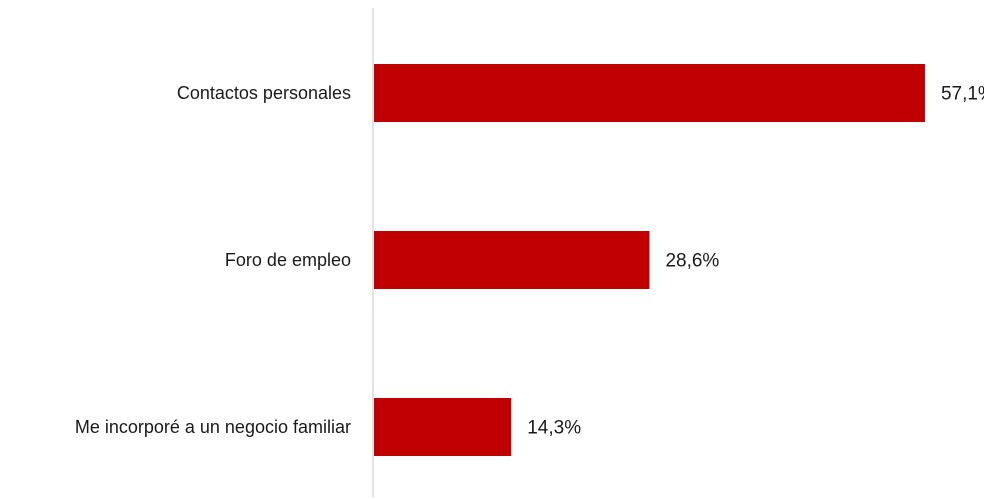 The image size is (984, 499). Describe the element at coordinates (264, 93) in the screenshot. I see `category-label-1: Contactos personales` at that location.